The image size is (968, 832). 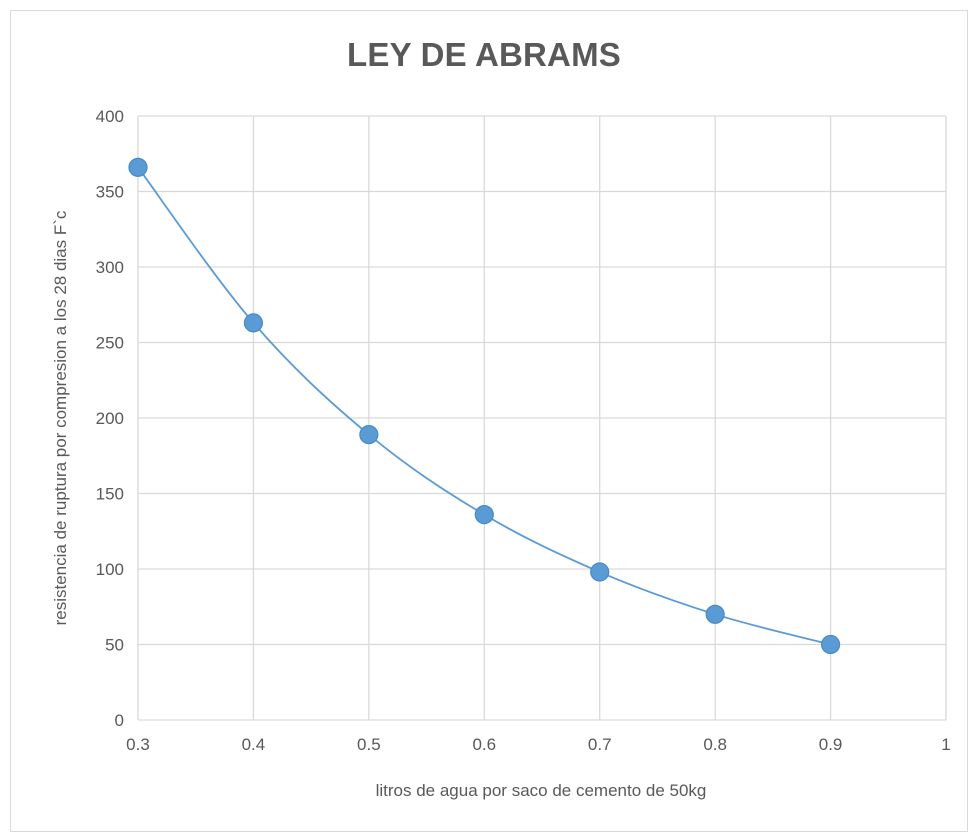 I want to click on x-tick-label: 0.4, so click(x=254, y=744).